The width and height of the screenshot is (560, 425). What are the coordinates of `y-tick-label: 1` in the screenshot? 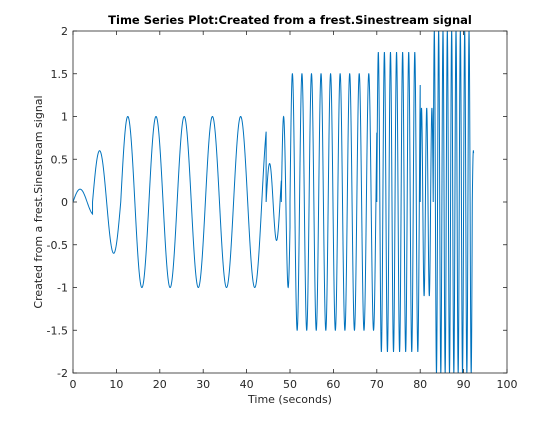 It's located at (64, 117).